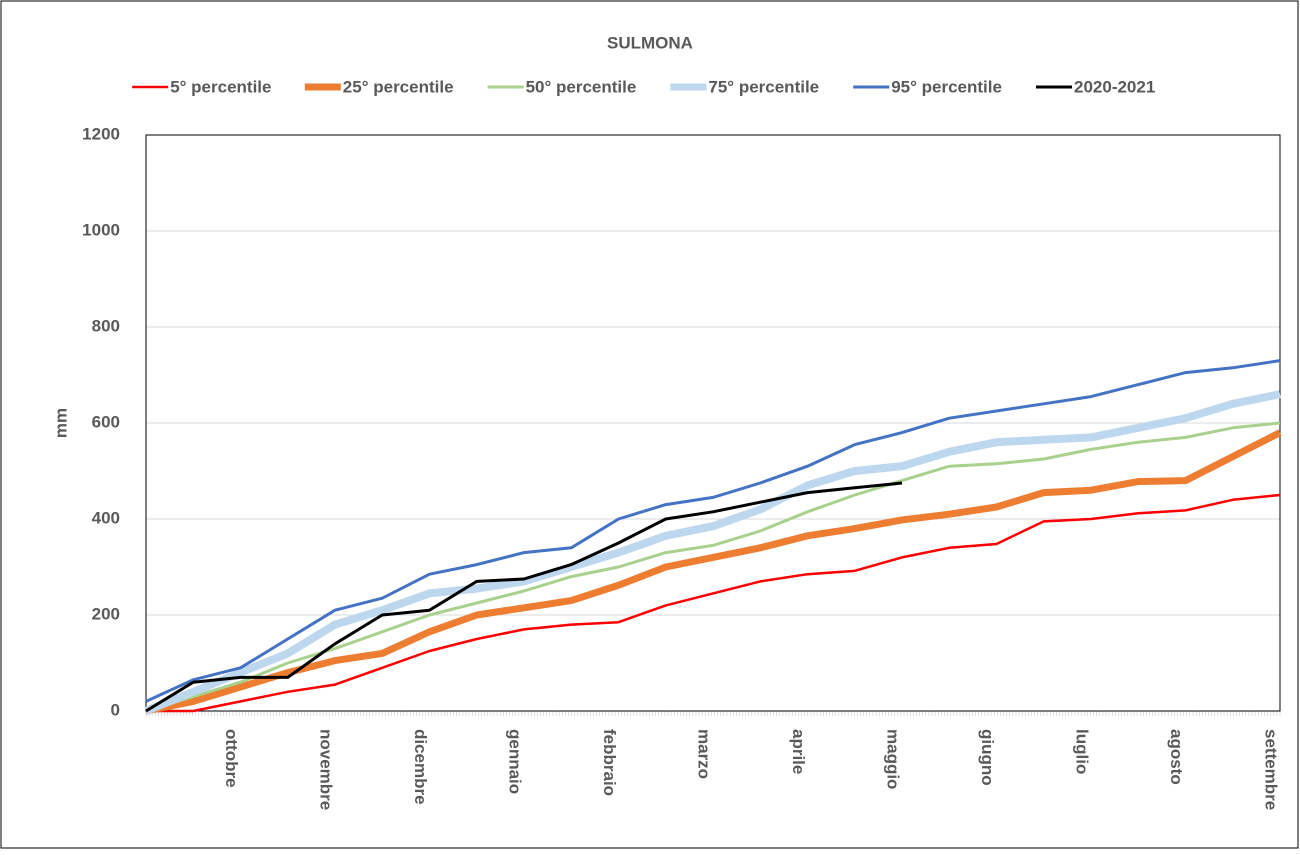 The height and width of the screenshot is (855, 1300). Describe the element at coordinates (893, 759) in the screenshot. I see `x-tick-label: maggio` at that location.